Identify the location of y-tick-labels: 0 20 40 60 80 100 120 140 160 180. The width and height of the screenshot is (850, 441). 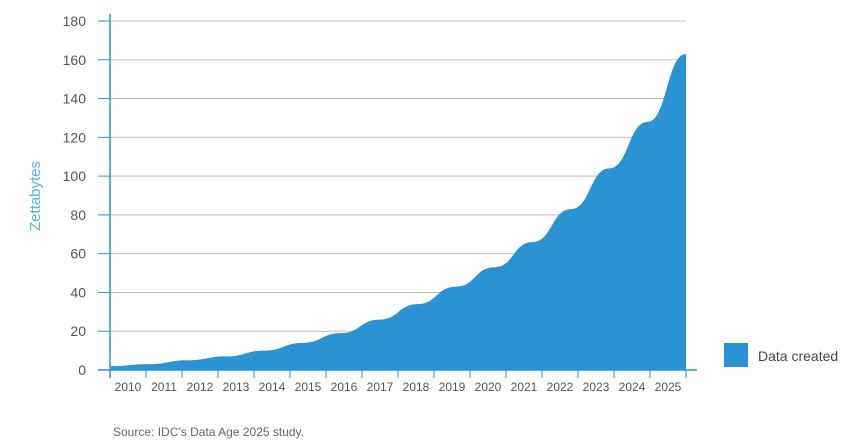
(75, 195).